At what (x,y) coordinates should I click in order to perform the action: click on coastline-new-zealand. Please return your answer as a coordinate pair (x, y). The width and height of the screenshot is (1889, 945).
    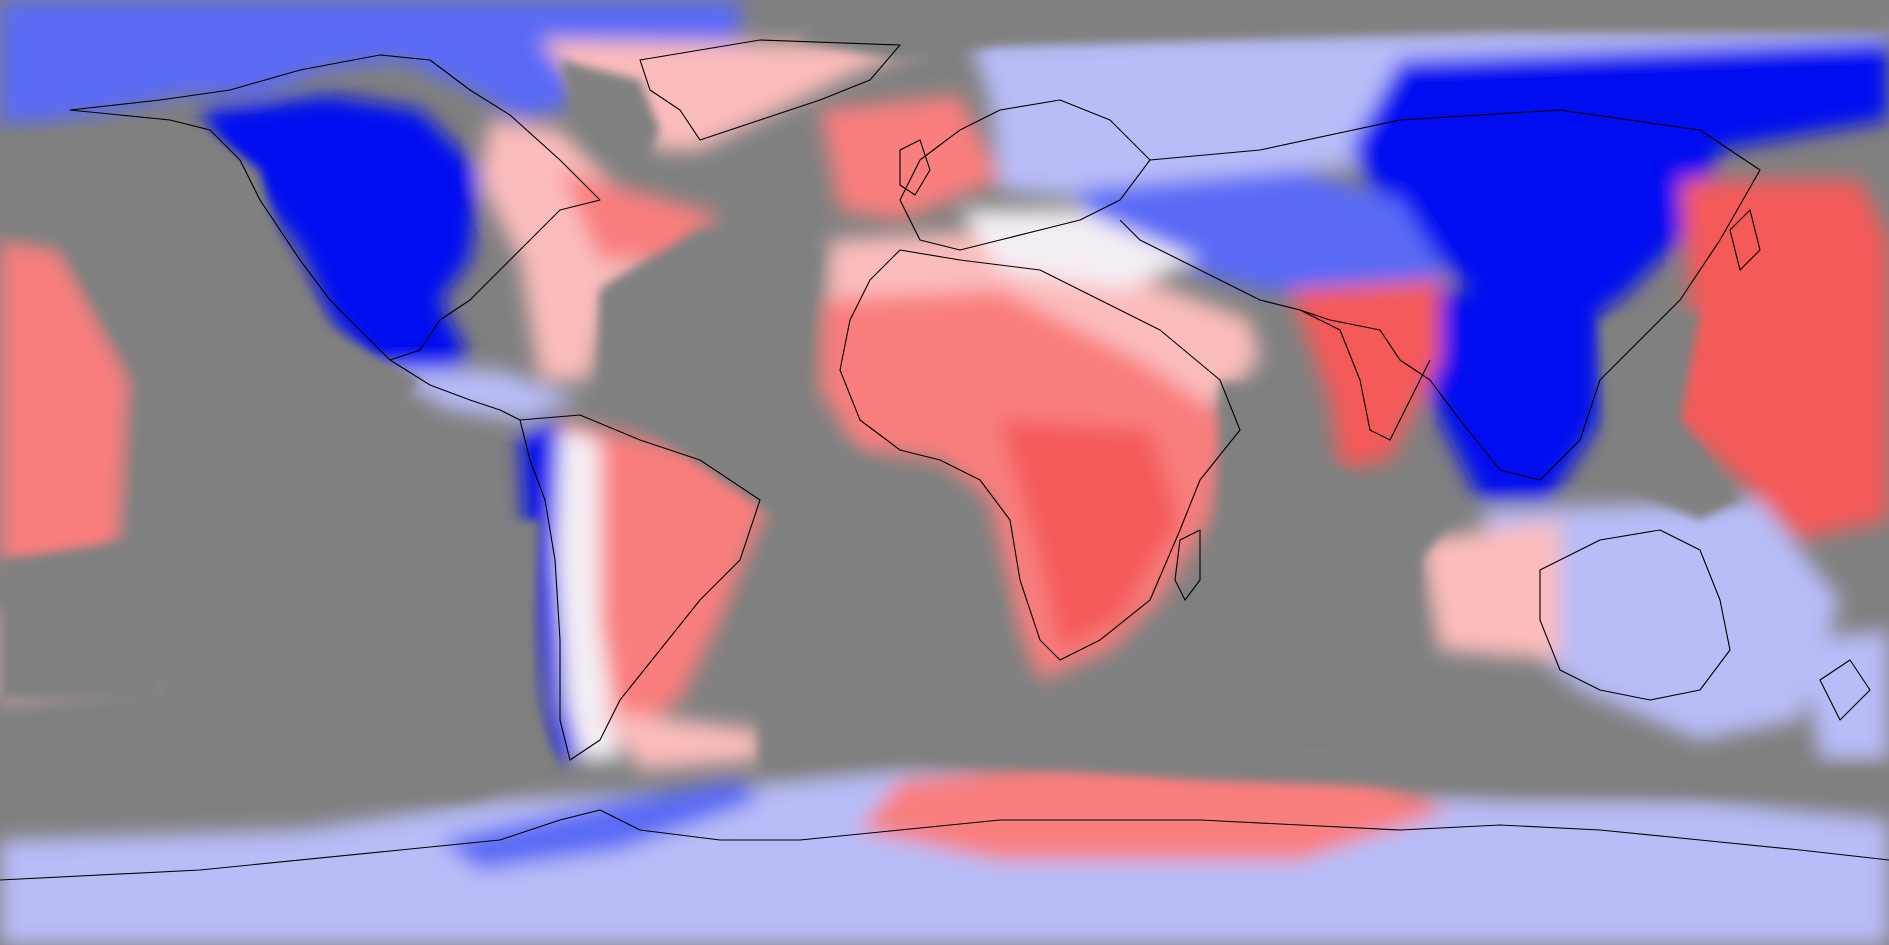
    Looking at the image, I should click on (1845, 690).